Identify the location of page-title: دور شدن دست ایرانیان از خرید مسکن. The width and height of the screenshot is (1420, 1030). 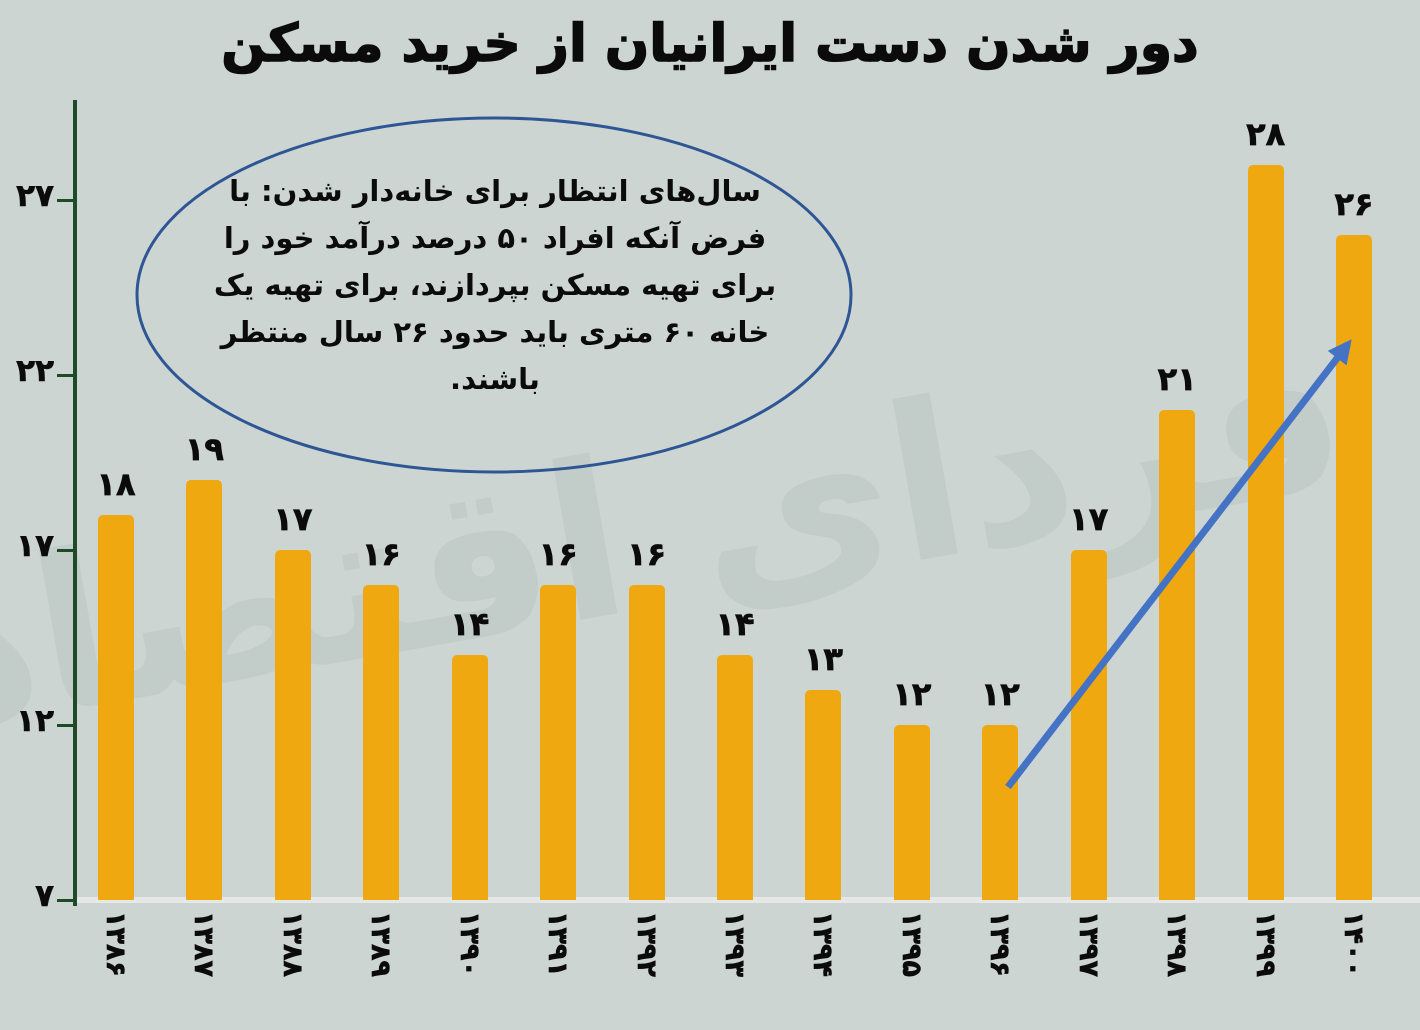
(709, 44).